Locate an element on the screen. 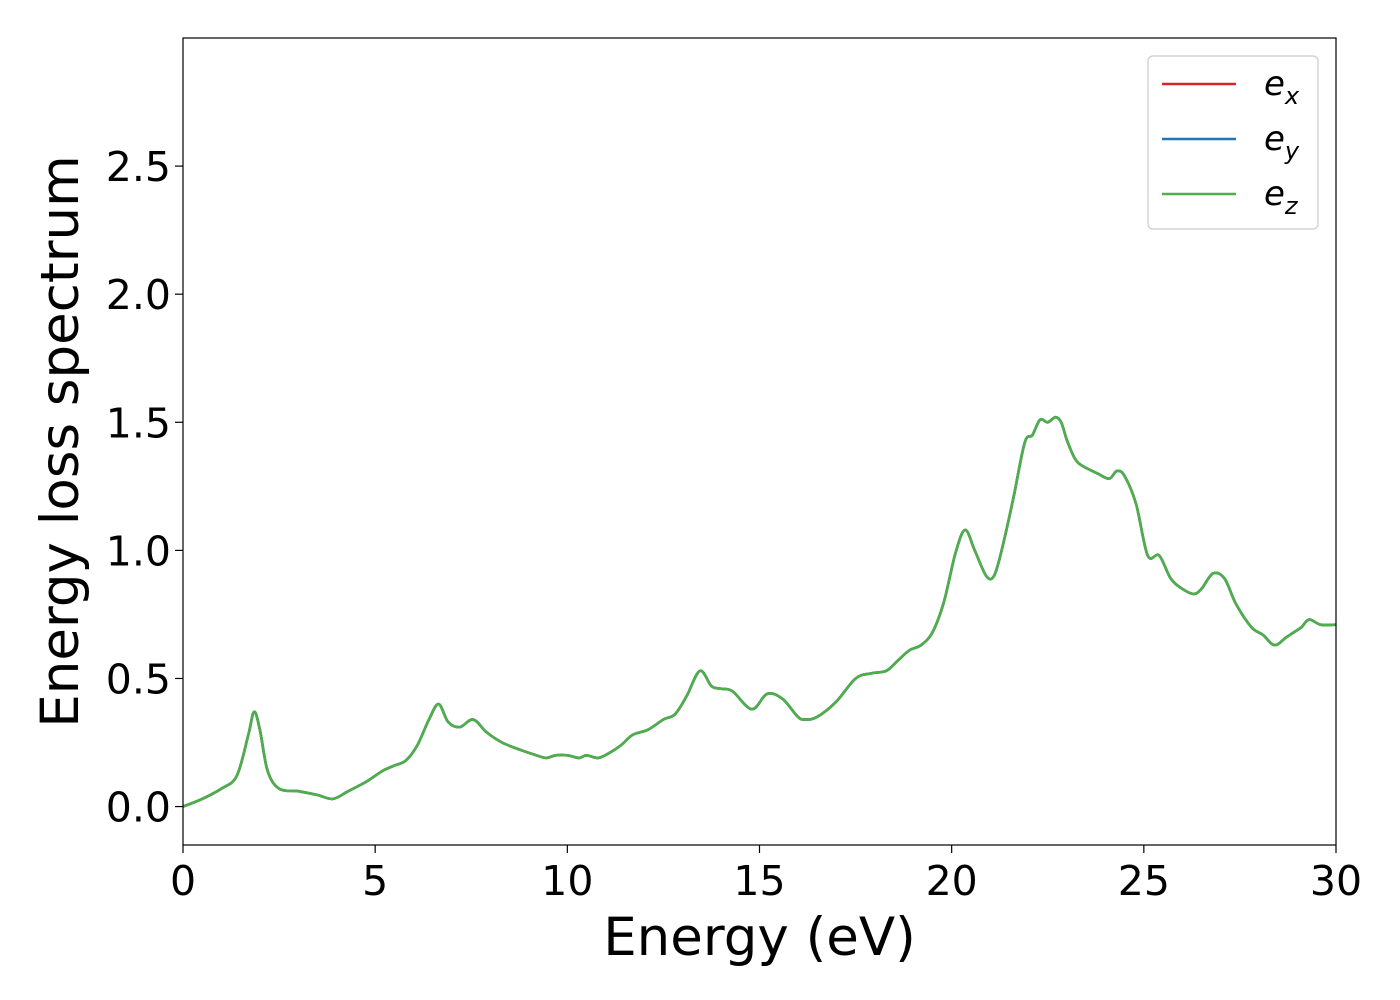  x-tick-label: 5 is located at coordinates (375, 881).